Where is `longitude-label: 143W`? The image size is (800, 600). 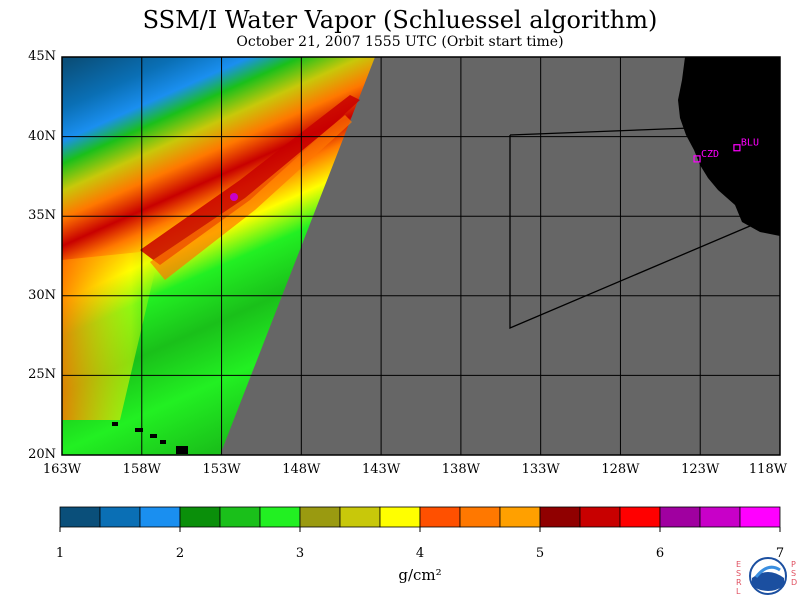
longitude-label: 143W is located at coordinates (381, 469).